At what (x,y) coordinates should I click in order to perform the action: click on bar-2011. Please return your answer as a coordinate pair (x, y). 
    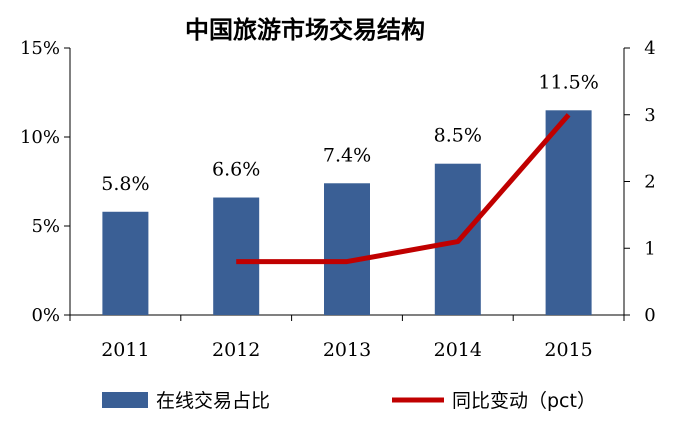
    Looking at the image, I should click on (125, 263).